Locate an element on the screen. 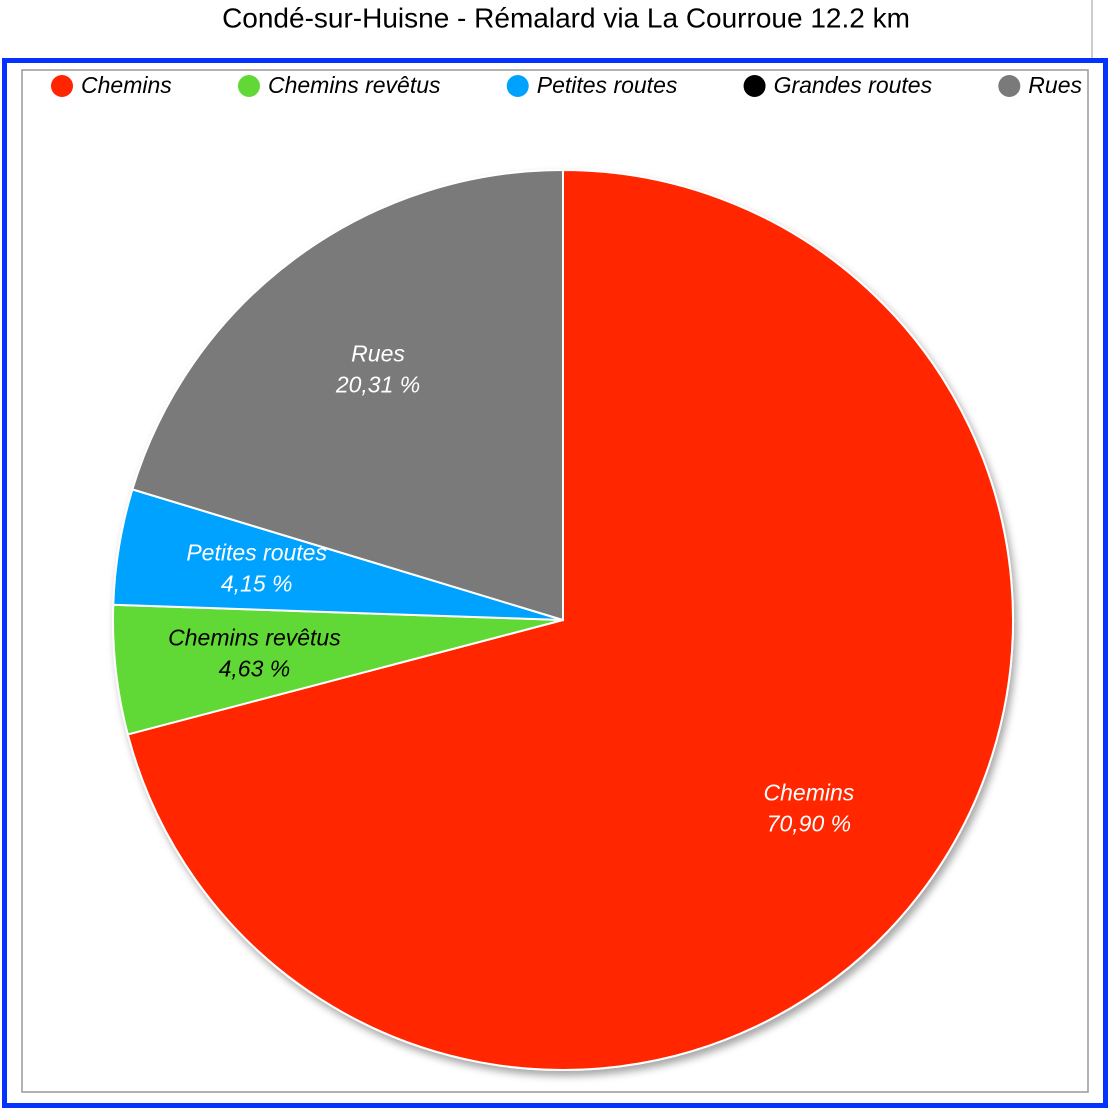  legend-item: Rues is located at coordinates (1040, 85).